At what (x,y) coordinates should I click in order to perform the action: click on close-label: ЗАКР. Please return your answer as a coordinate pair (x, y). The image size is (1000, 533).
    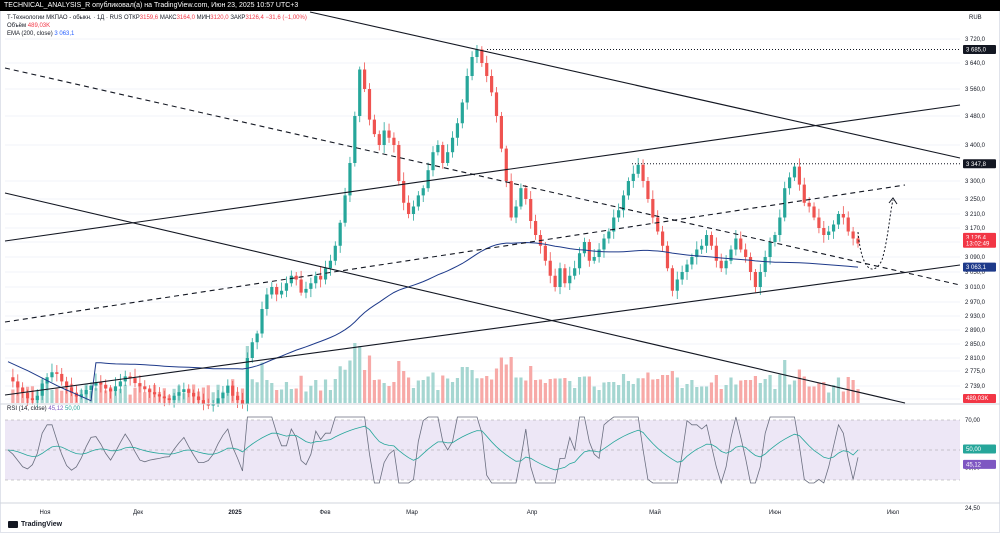
    Looking at the image, I should click on (238, 18).